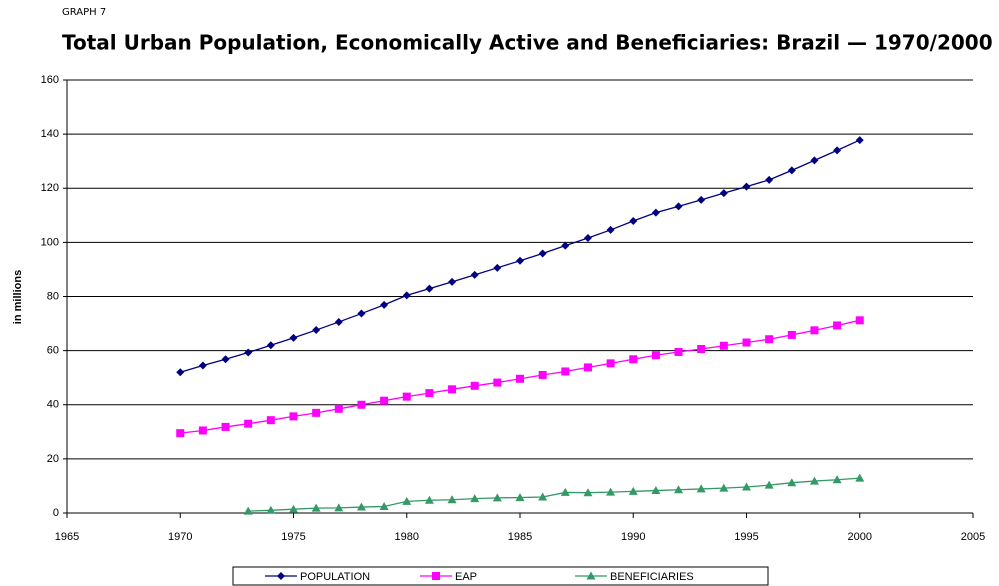  Describe the element at coordinates (180, 537) in the screenshot. I see `x-tick-label: 1970` at that location.